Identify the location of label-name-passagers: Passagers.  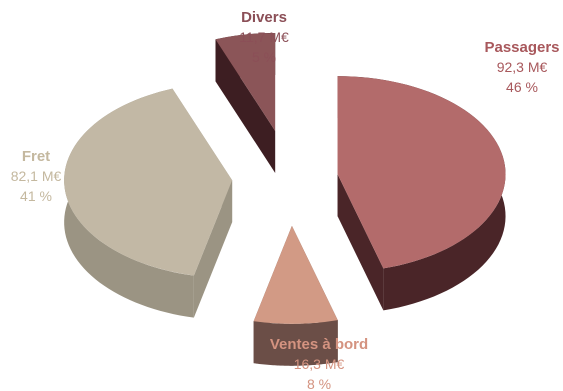
(521, 47).